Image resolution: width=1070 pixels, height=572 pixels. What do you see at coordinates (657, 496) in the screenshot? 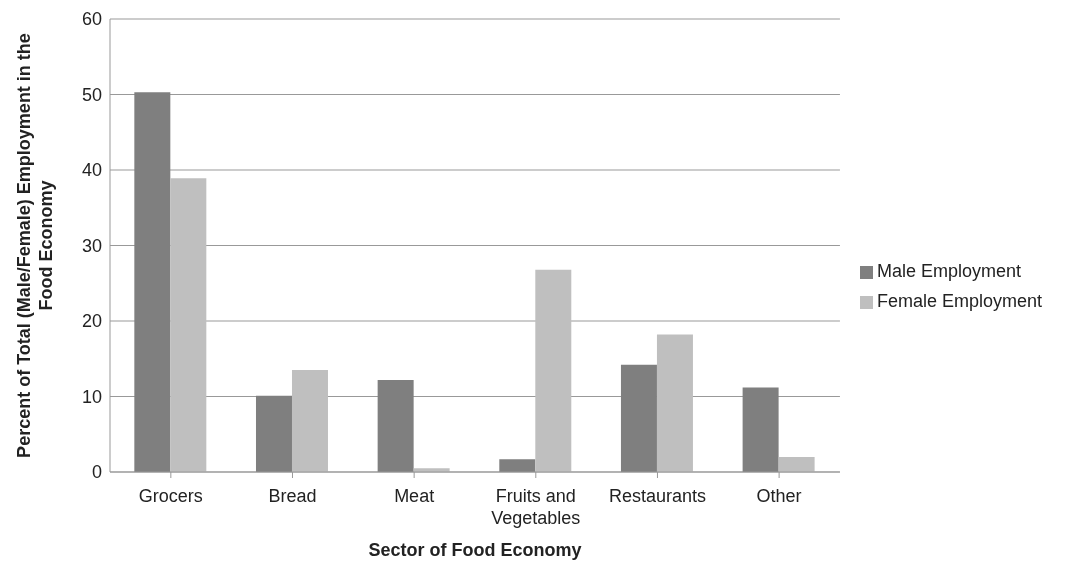
I see `x-tick-label: Restaurants` at bounding box center [657, 496].